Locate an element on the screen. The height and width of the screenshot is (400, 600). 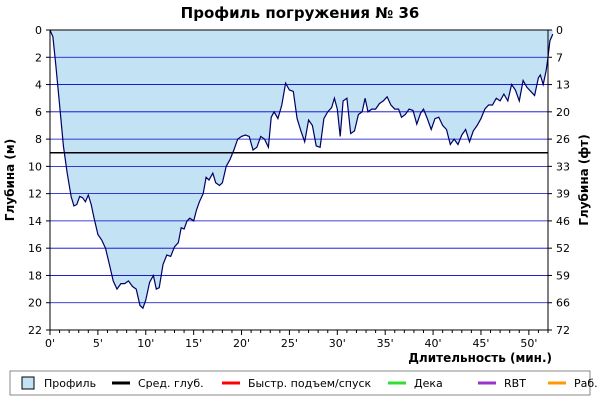
legend-label: Быстр. подъем/спуск is located at coordinates (310, 383).